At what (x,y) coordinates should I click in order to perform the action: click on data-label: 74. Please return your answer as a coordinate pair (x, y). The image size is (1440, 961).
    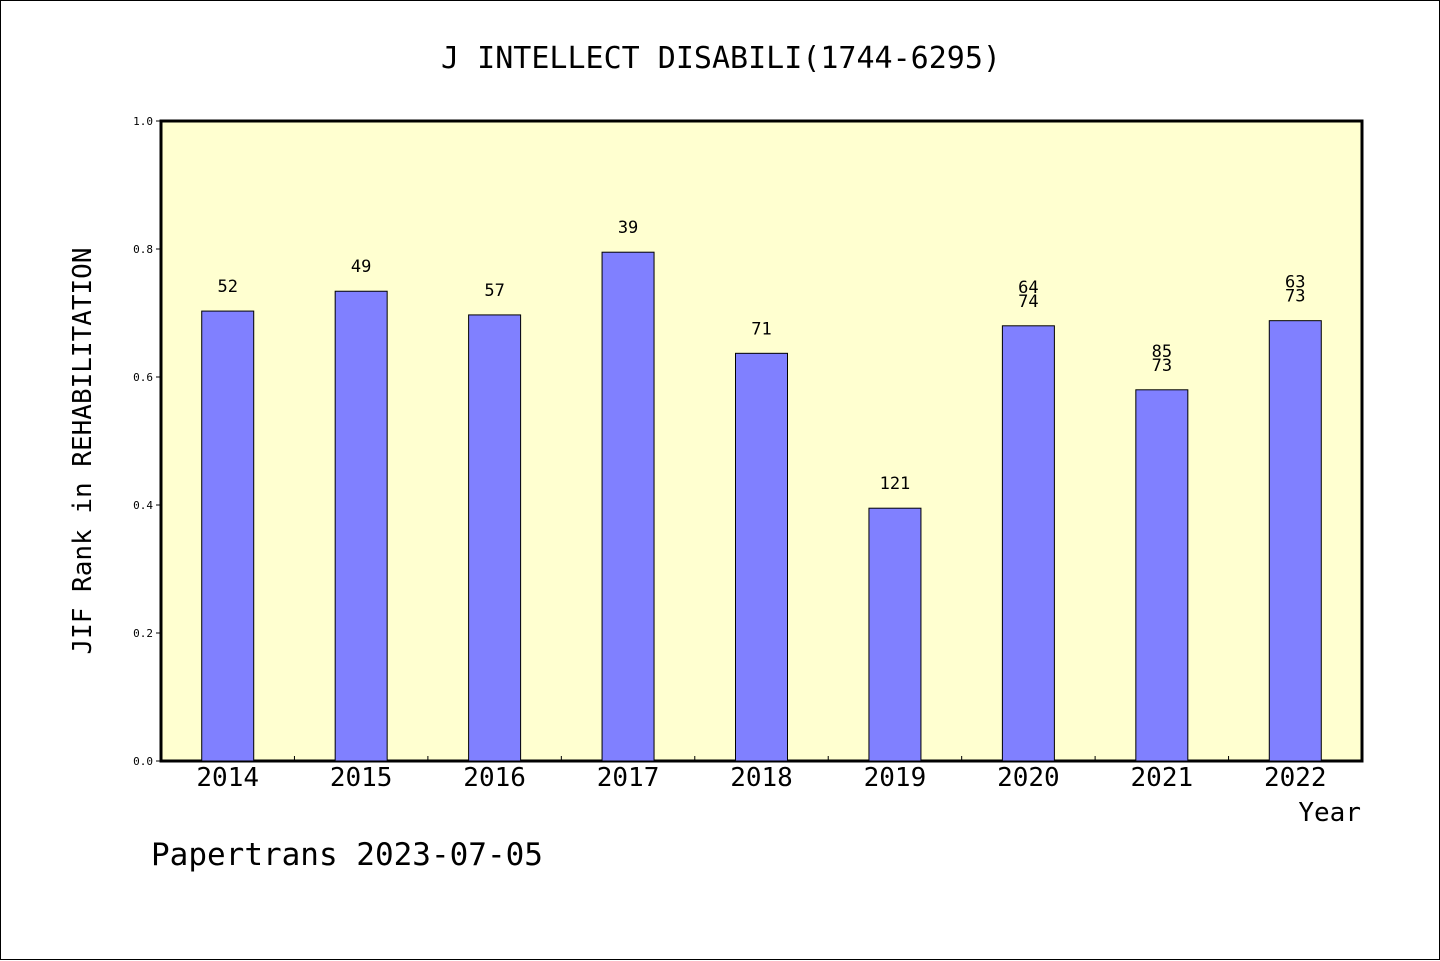
    Looking at the image, I should click on (1028, 302).